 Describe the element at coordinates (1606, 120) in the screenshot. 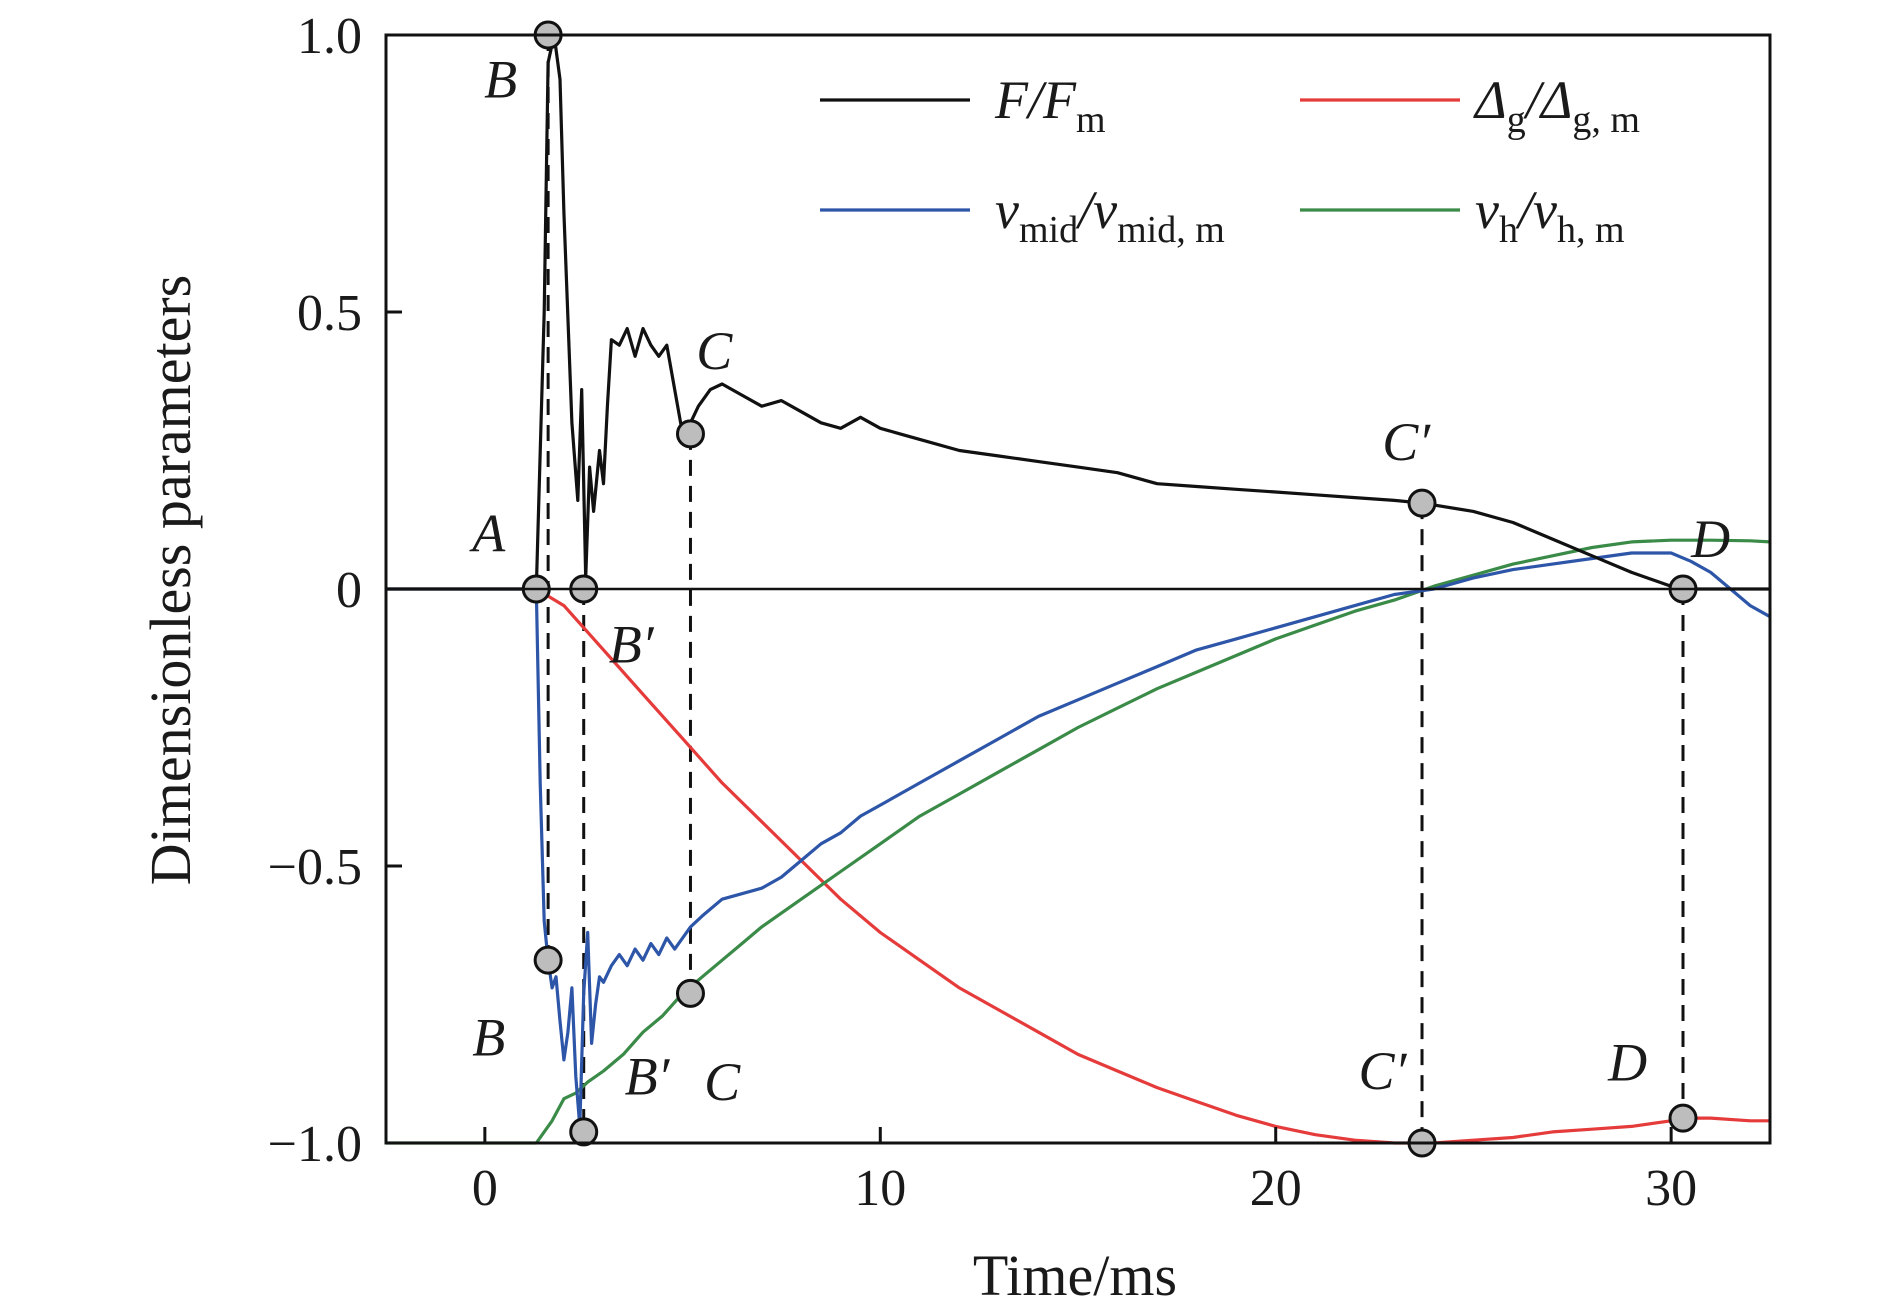

I see `legend-subscript: g, m` at that location.